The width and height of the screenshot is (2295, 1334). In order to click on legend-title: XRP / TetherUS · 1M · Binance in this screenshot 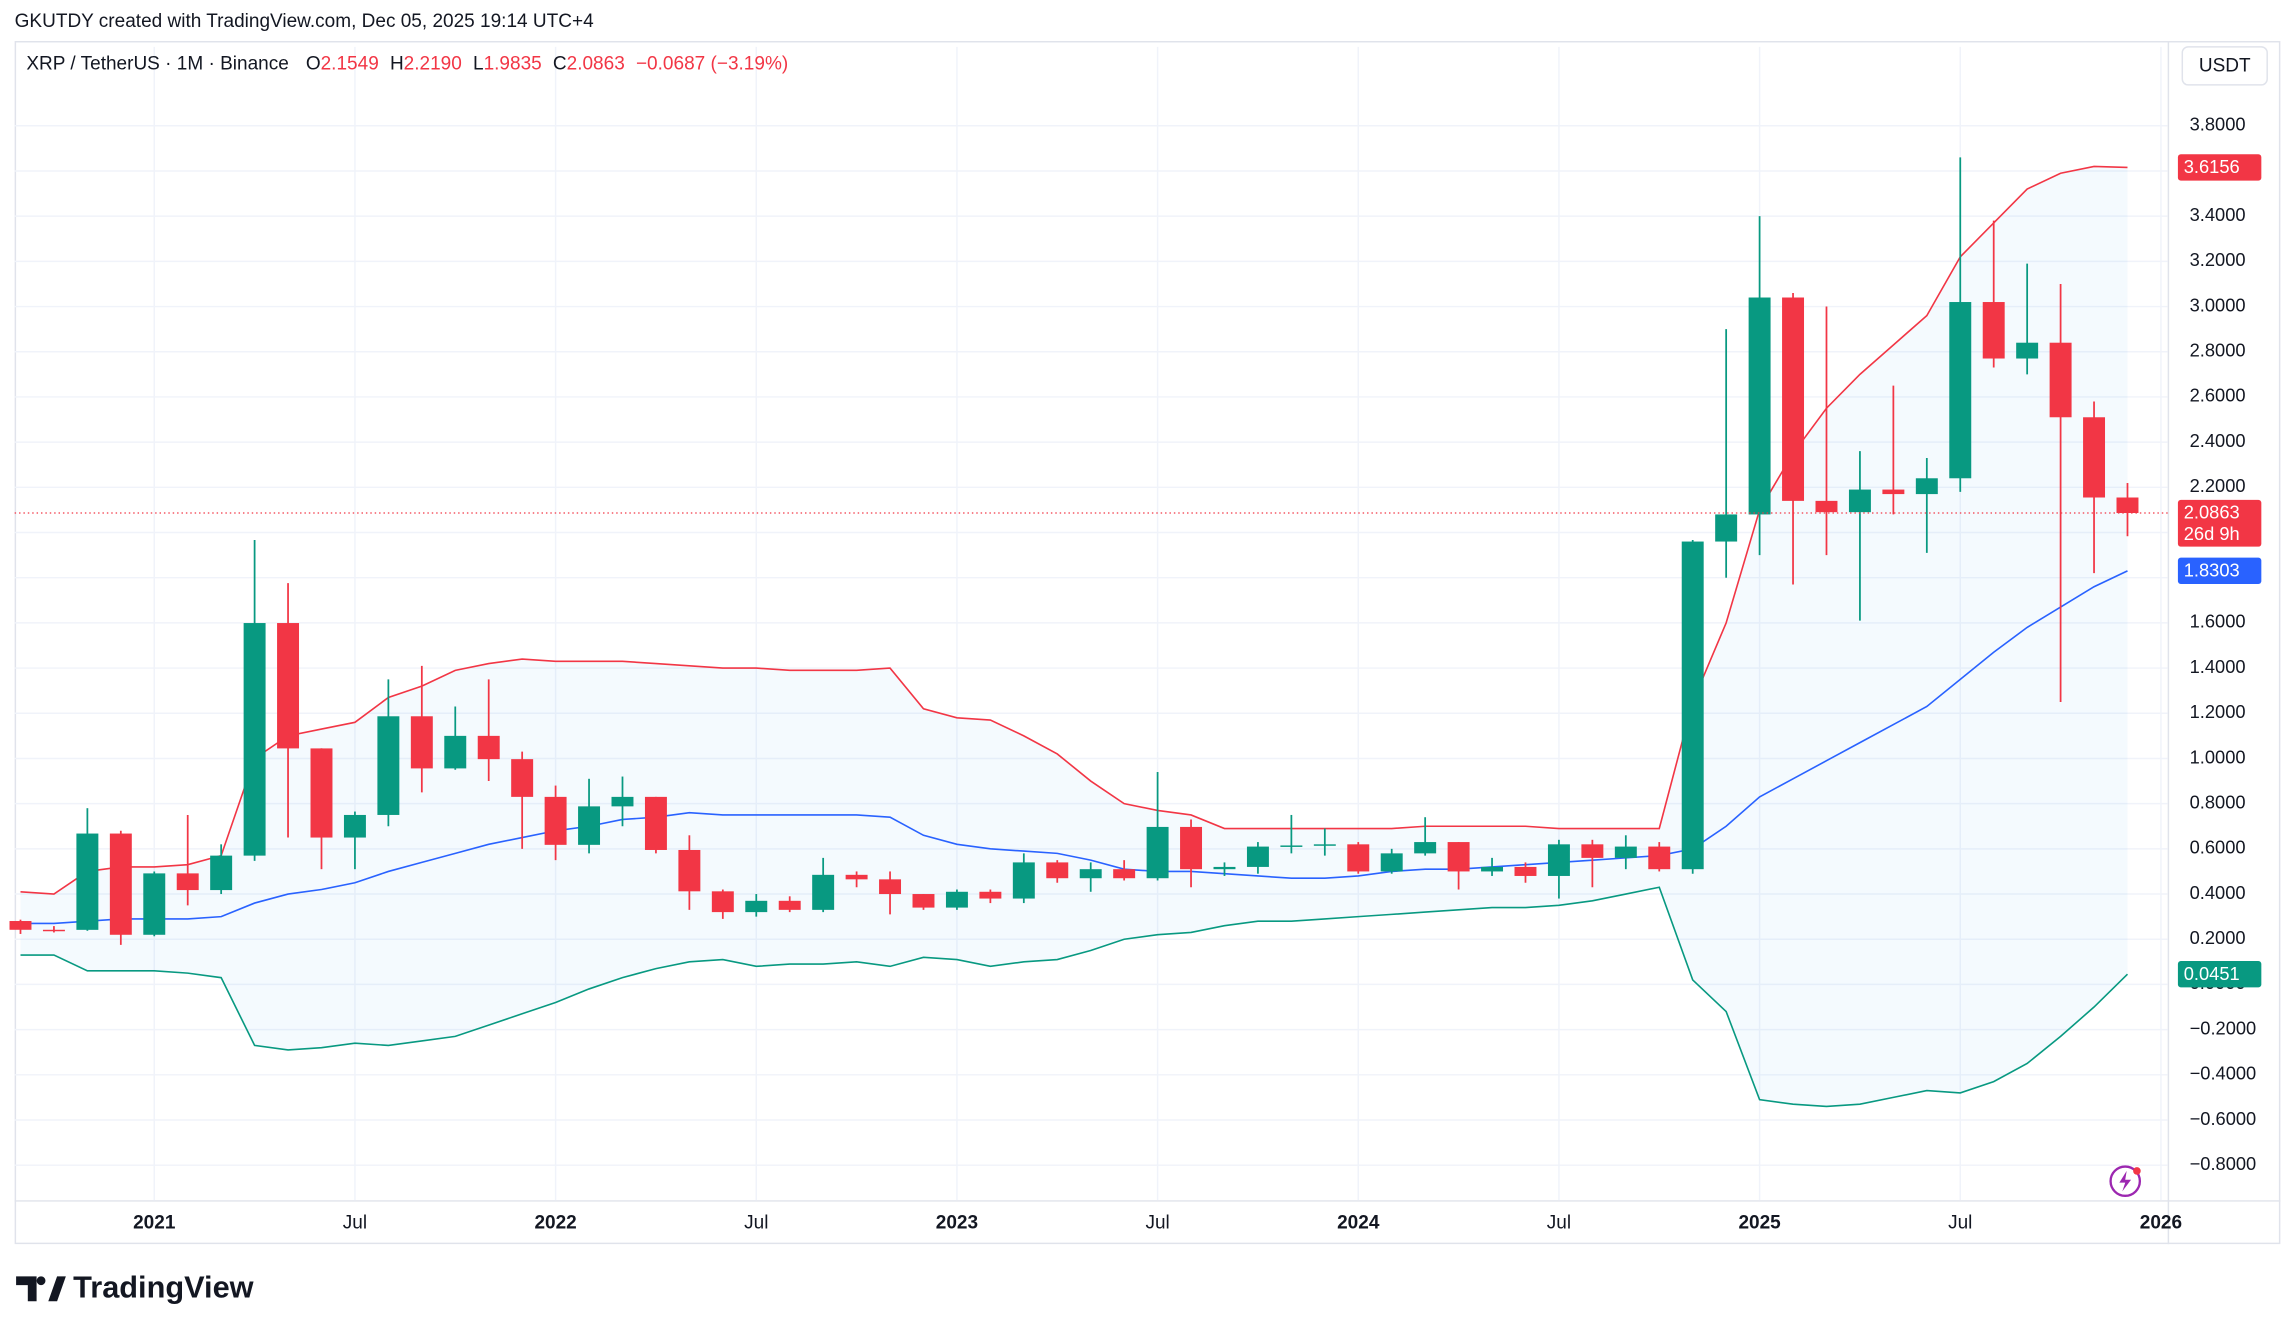, I will do `click(157, 63)`.